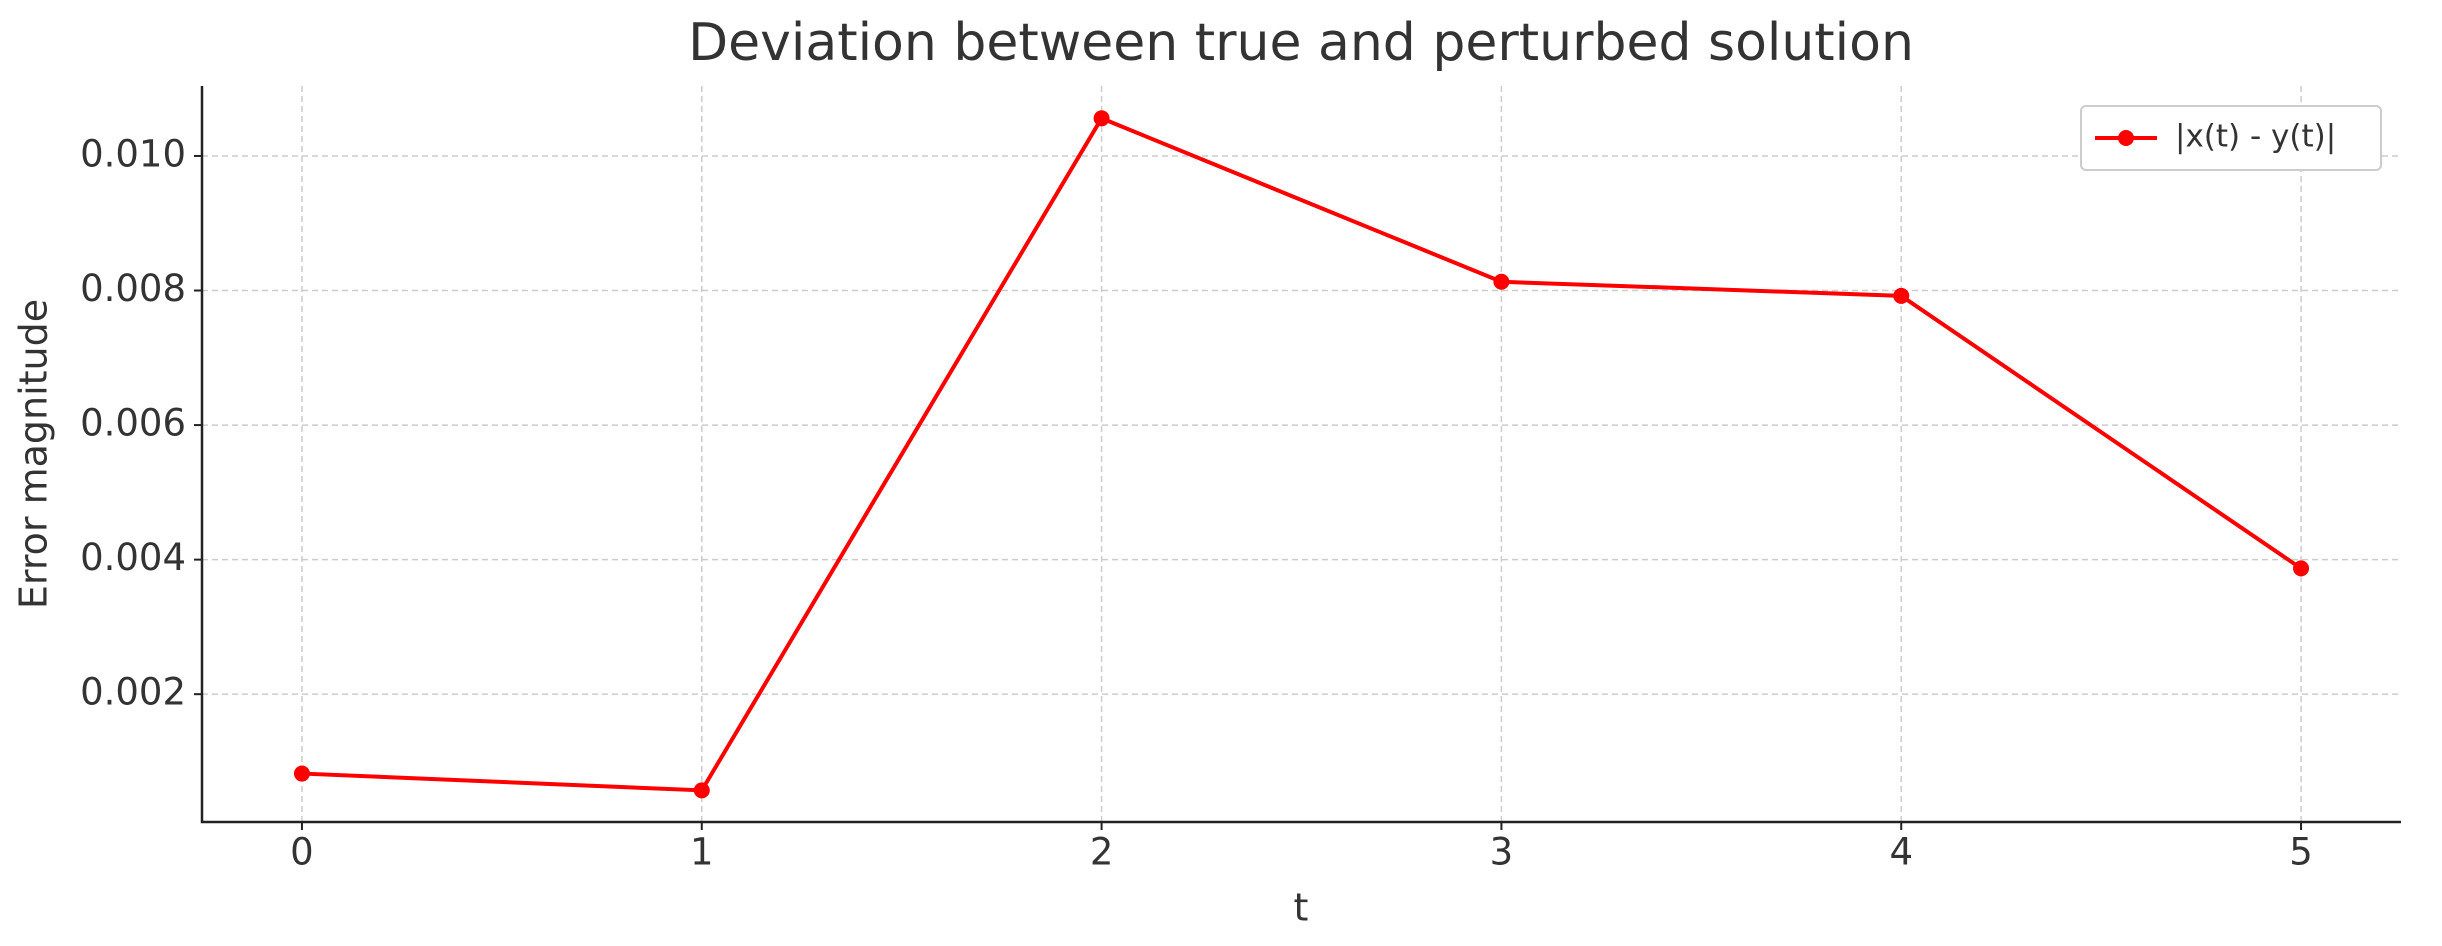  I want to click on legend: |x(t) - y(t)|, so click(2231, 138).